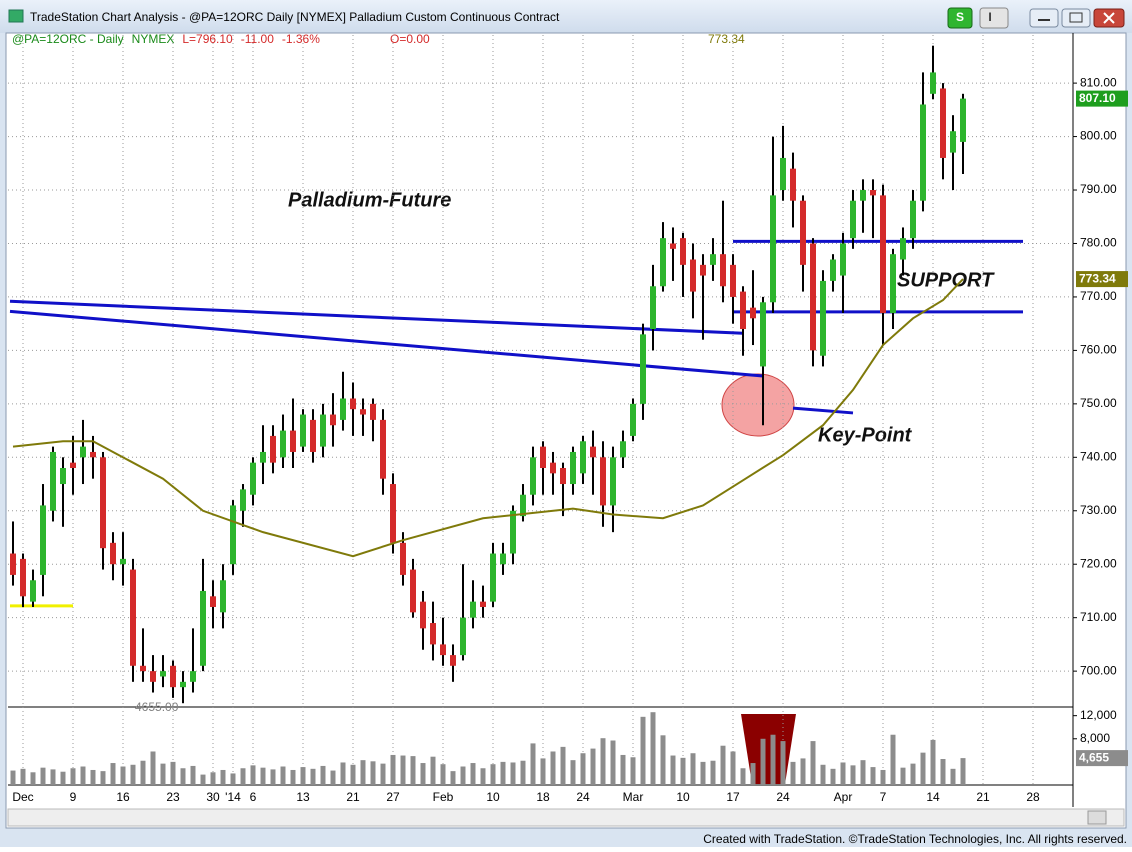 The image size is (1132, 852). What do you see at coordinates (1044, 18) in the screenshot?
I see `minimize-button` at bounding box center [1044, 18].